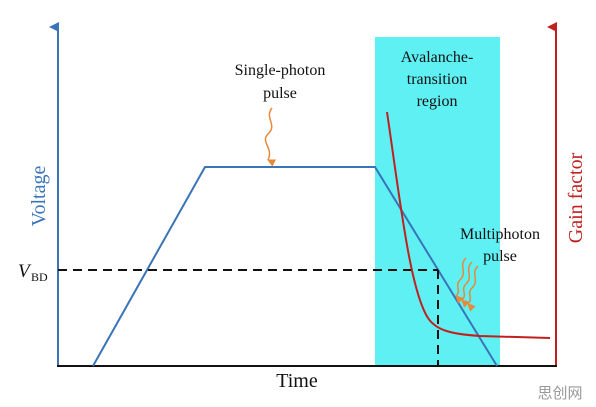 The width and height of the screenshot is (596, 407). Describe the element at coordinates (25, 271) in the screenshot. I see `vbd-symbol: V` at that location.